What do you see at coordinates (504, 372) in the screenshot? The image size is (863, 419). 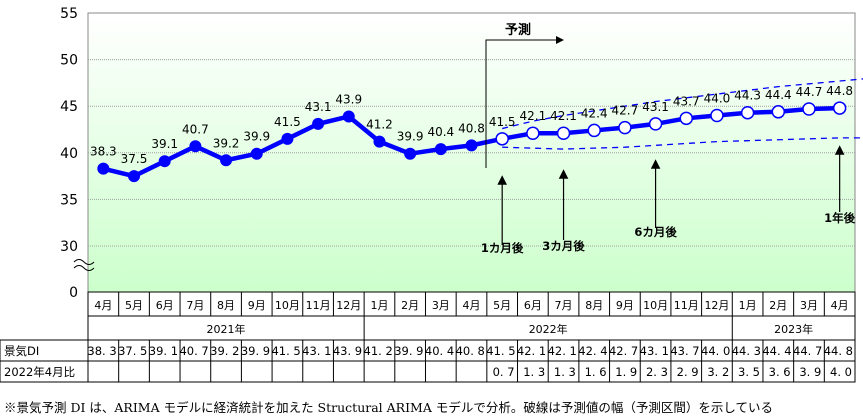 I see `diff-cell: 0. 7` at bounding box center [504, 372].